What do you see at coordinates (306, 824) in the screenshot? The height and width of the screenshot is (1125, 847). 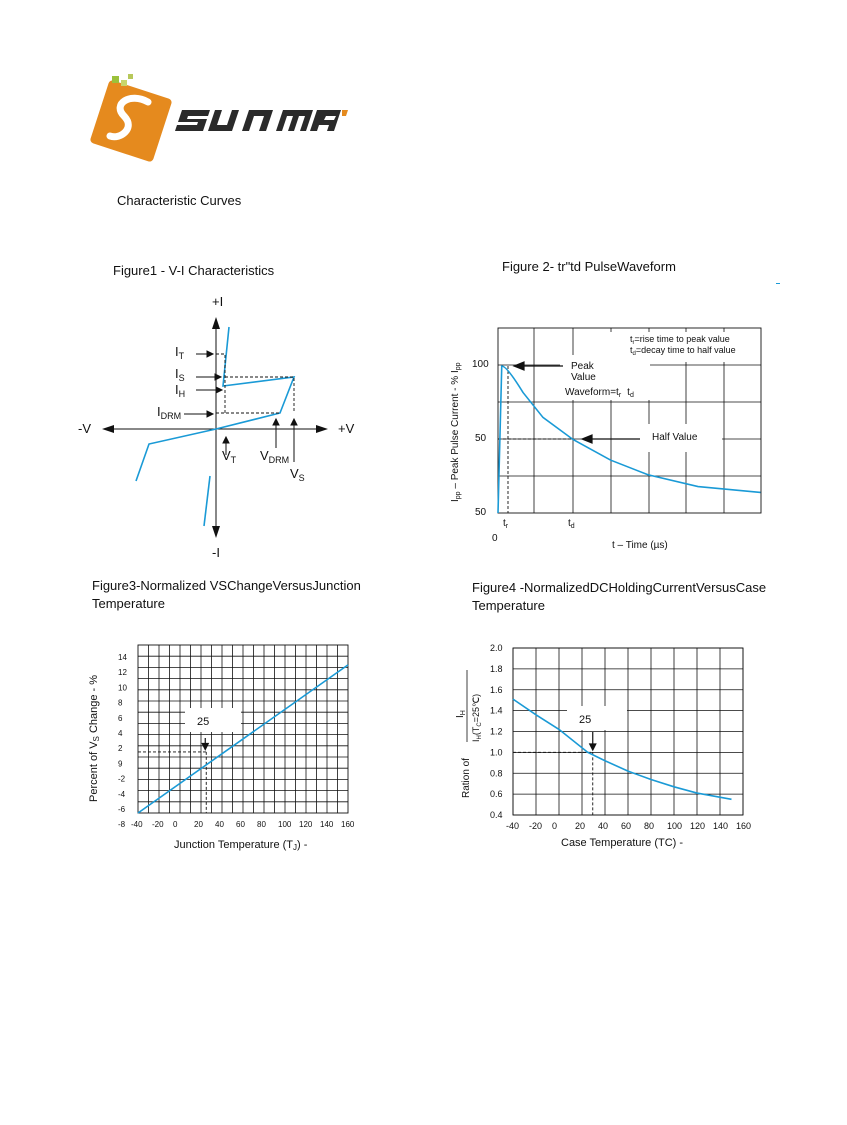 I see `fig3-xtick: 120` at bounding box center [306, 824].